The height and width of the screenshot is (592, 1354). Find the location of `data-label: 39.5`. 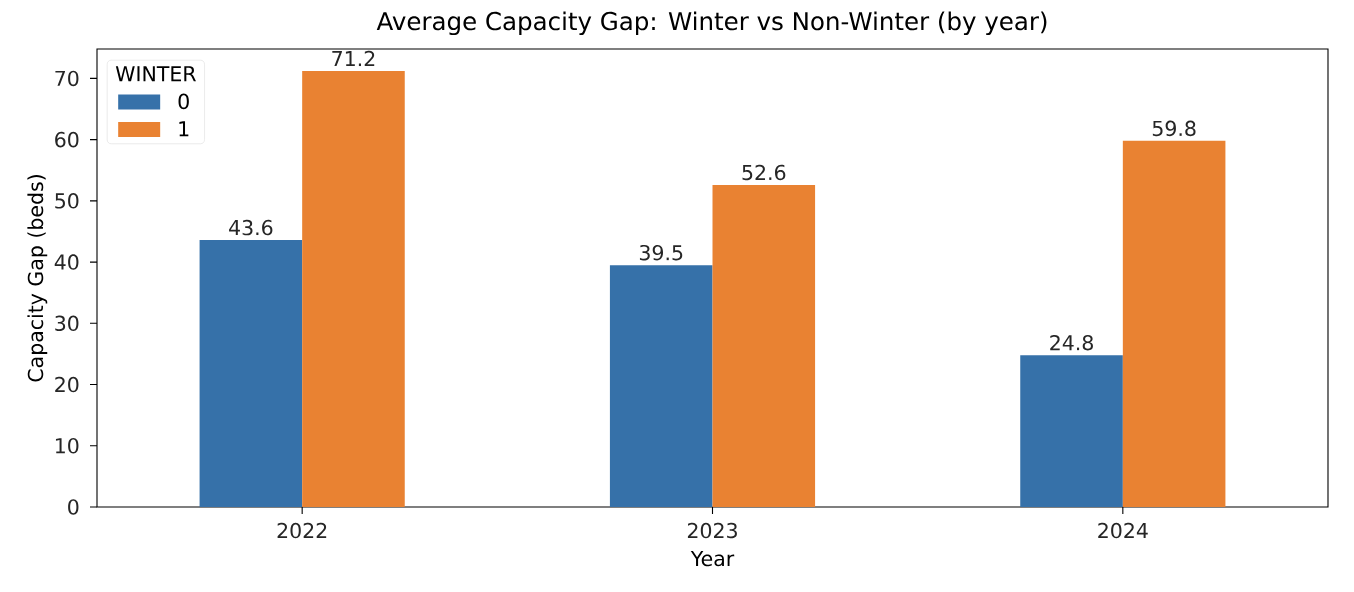

data-label: 39.5 is located at coordinates (661, 252).